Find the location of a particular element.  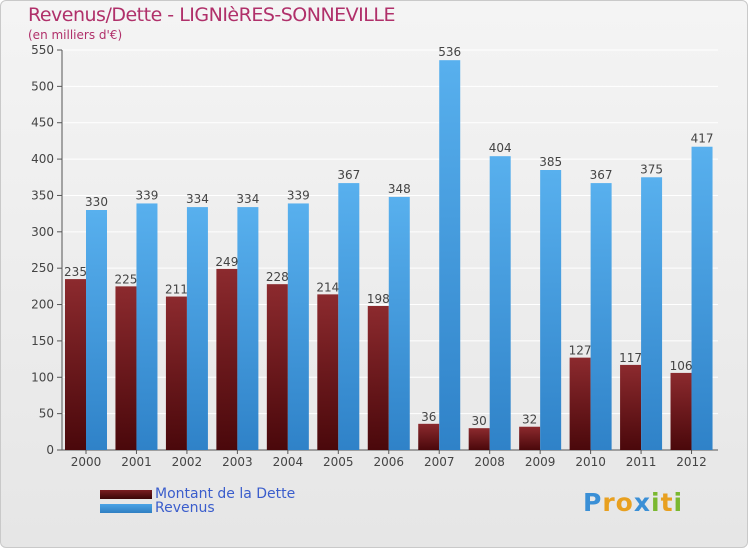

x-tick-label: 2008 is located at coordinates (489, 462).